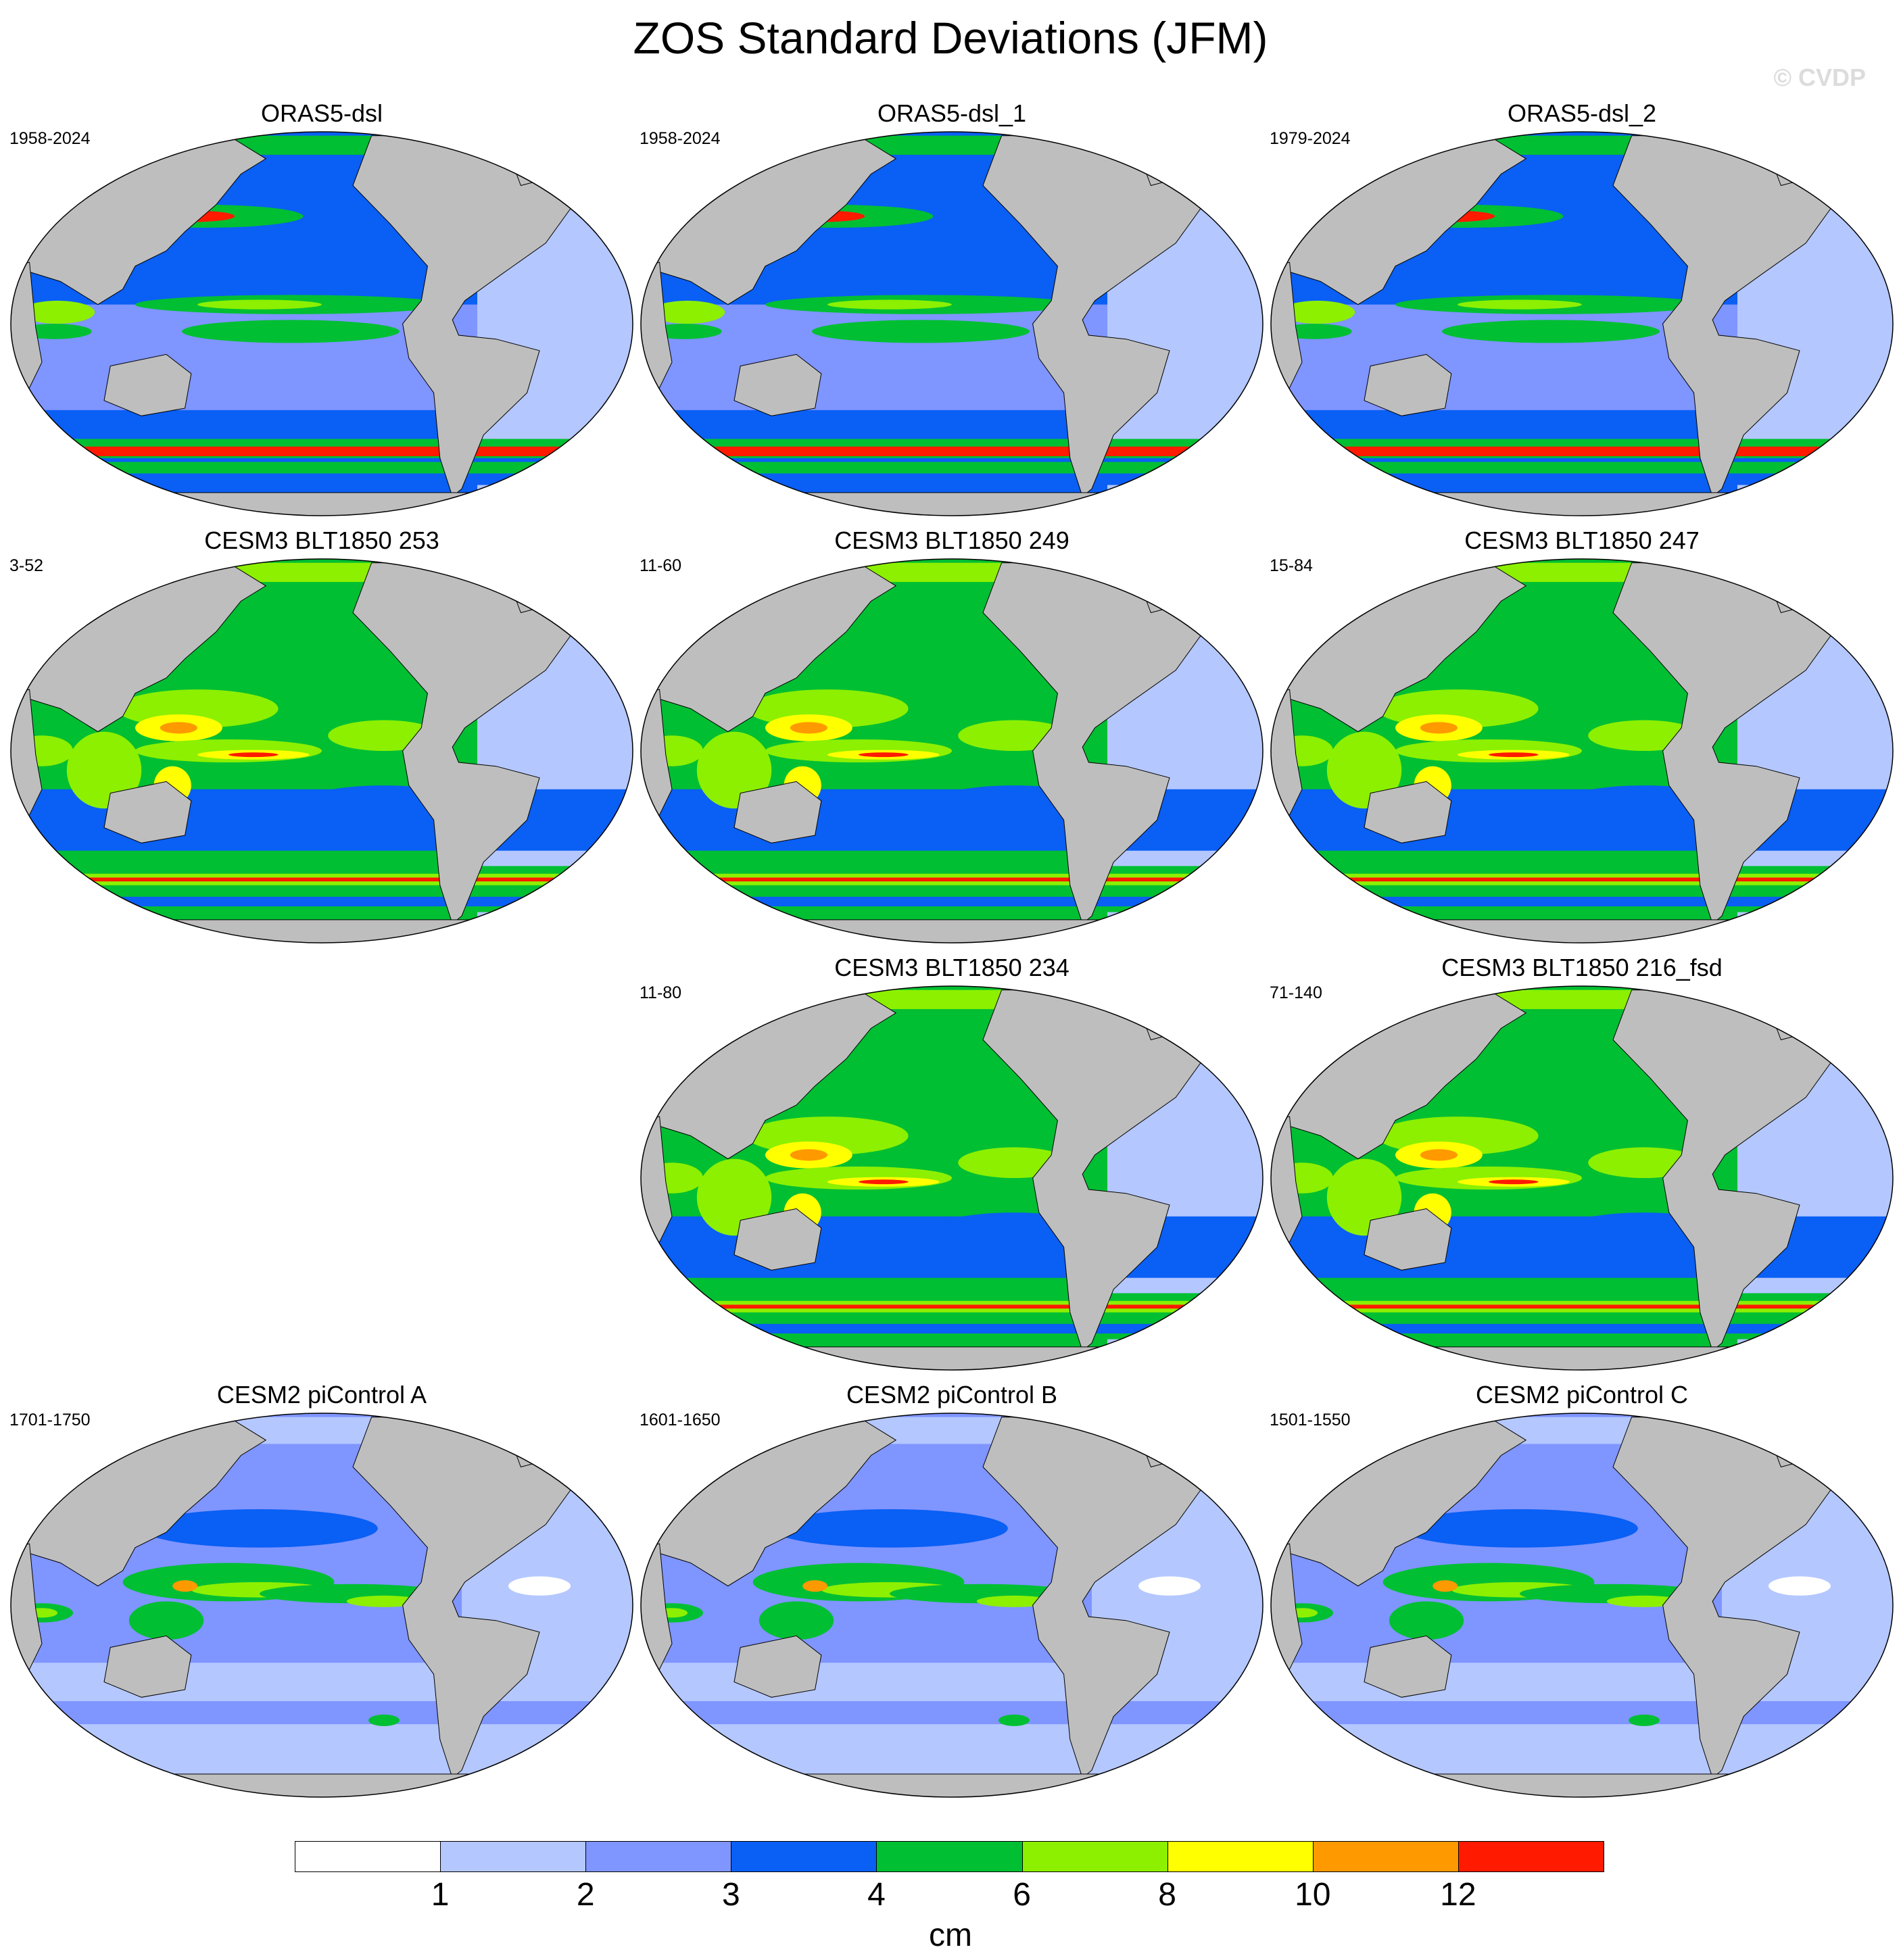  Describe the element at coordinates (1582, 540) in the screenshot. I see `panel-title: CESM3 BLT1850 247` at that location.